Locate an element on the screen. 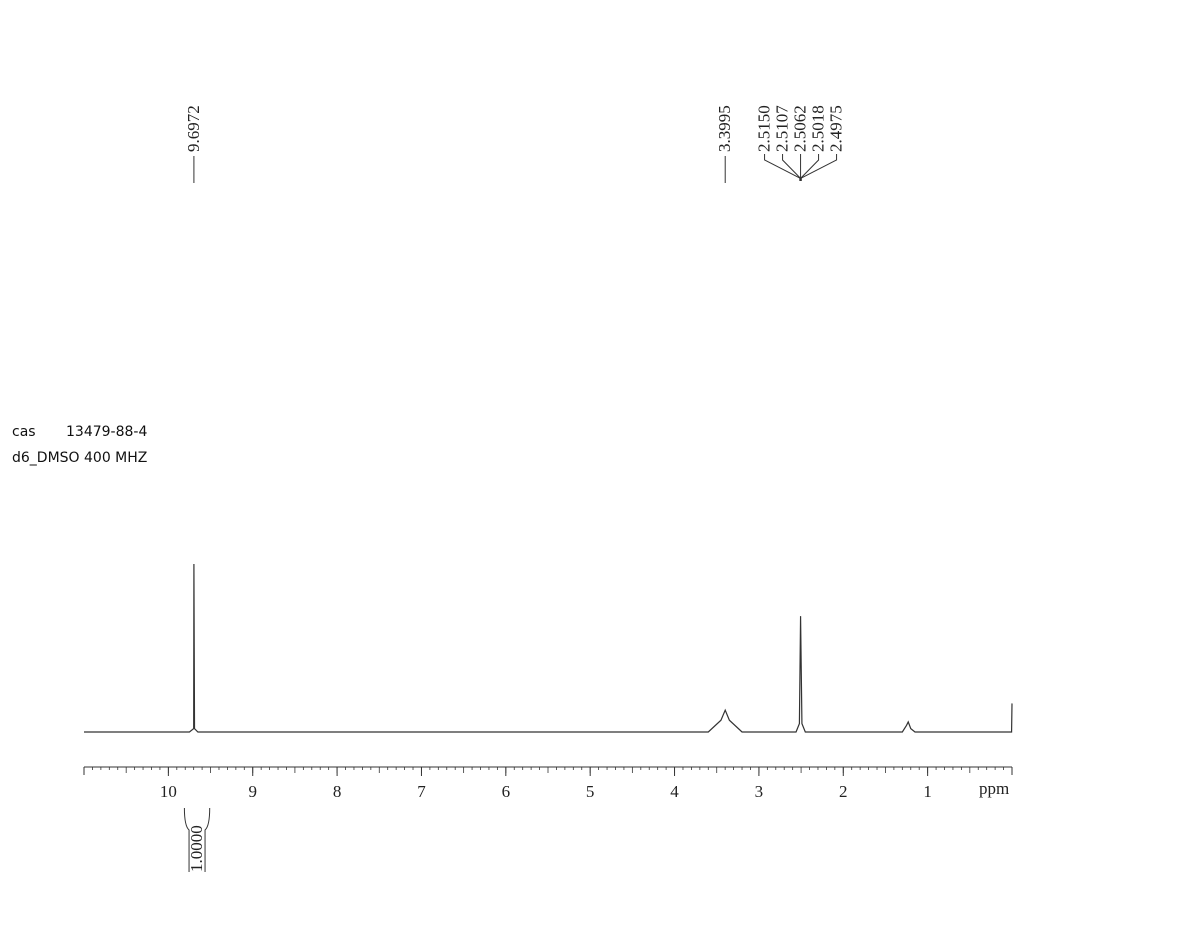 The image size is (1190, 952). x-tick-label: 8 is located at coordinates (337, 791).